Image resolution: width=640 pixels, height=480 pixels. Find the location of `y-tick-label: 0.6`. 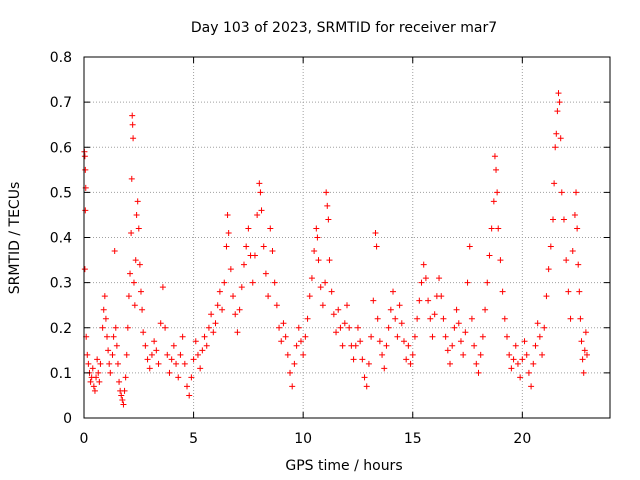

y-tick-label: 0.6 is located at coordinates (61, 148).